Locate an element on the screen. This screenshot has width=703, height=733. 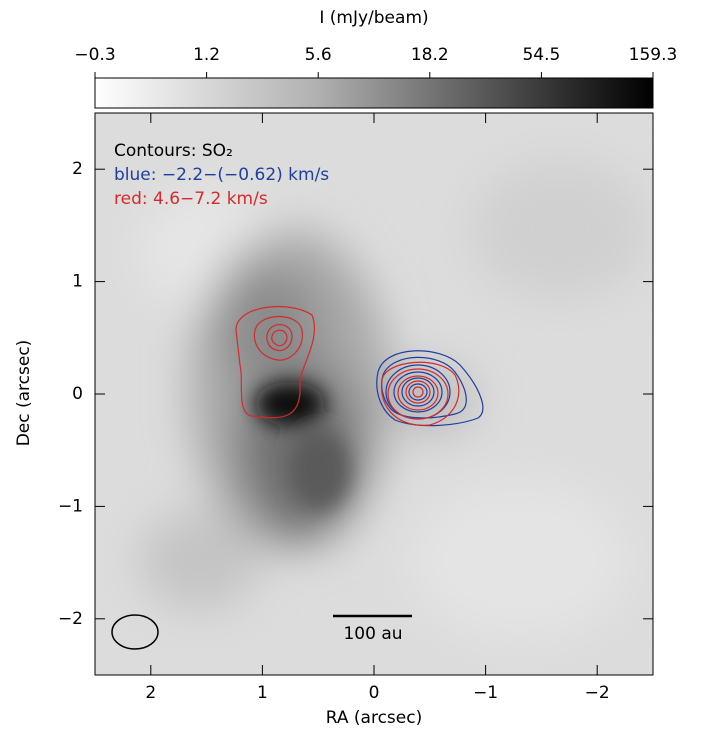
y-tick-label: 2 is located at coordinates (77, 169).